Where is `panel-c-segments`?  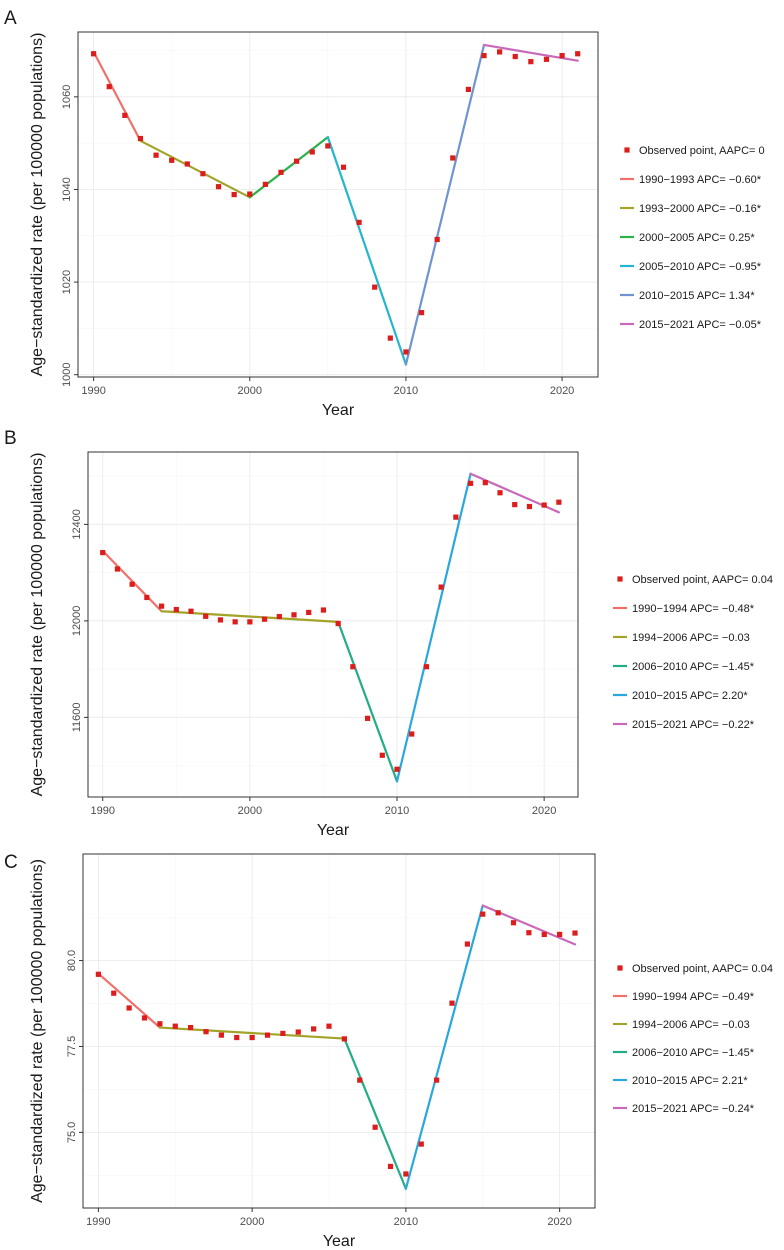 panel-c-segments is located at coordinates (337, 1047).